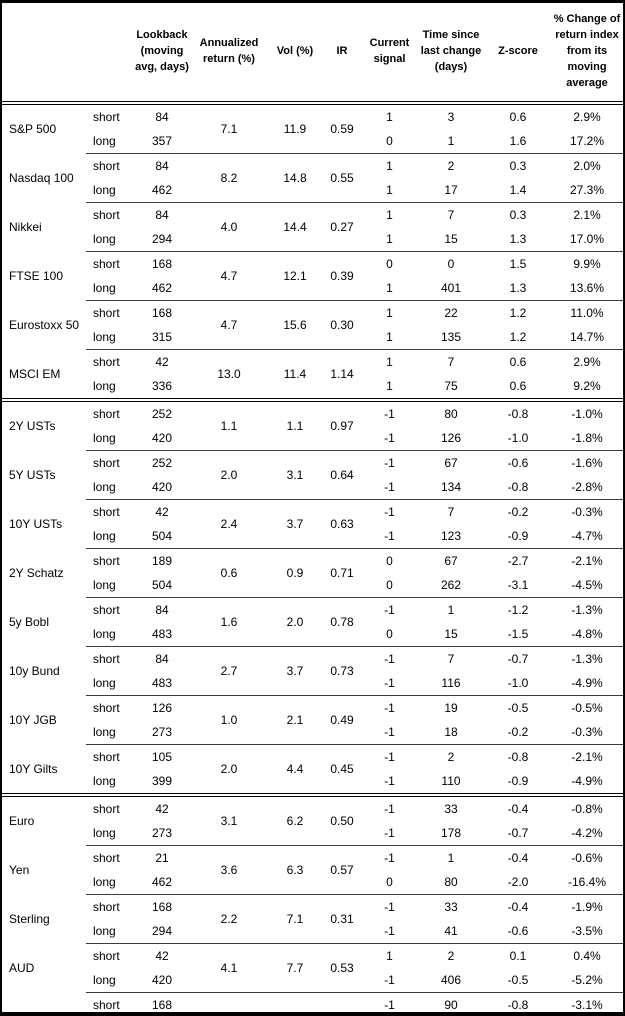 The height and width of the screenshot is (1016, 625). Describe the element at coordinates (518, 239) in the screenshot. I see `z-score-value: 1.3` at that location.